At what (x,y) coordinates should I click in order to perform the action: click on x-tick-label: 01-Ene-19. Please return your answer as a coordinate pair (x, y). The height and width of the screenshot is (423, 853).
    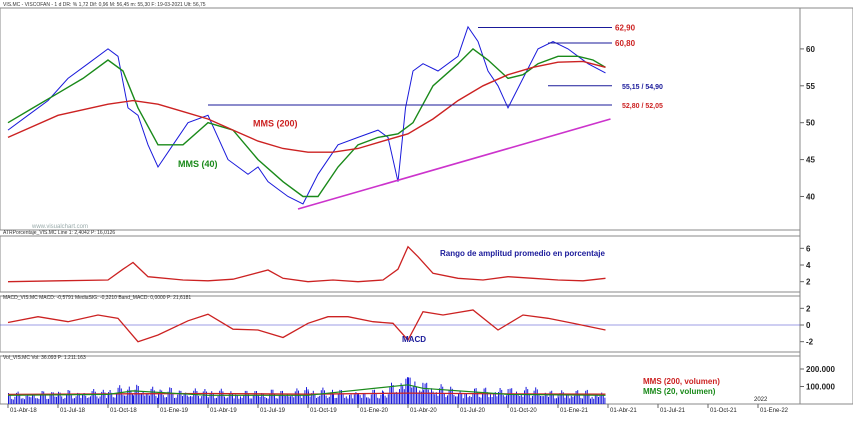
    Looking at the image, I should click on (174, 411).